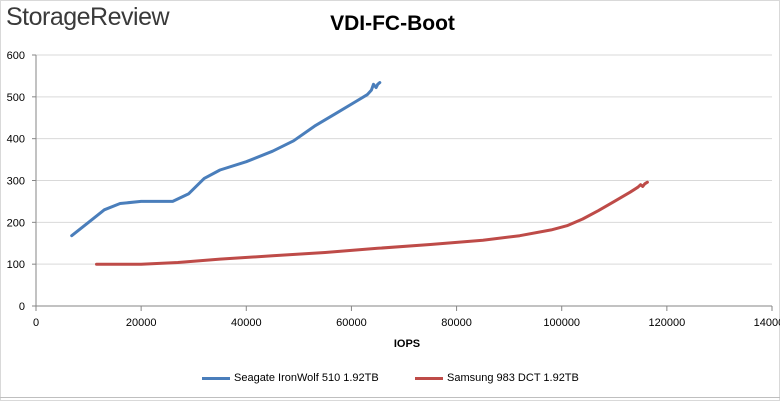  Describe the element at coordinates (767, 323) in the screenshot. I see `x-tick-label-7: 140000` at that location.